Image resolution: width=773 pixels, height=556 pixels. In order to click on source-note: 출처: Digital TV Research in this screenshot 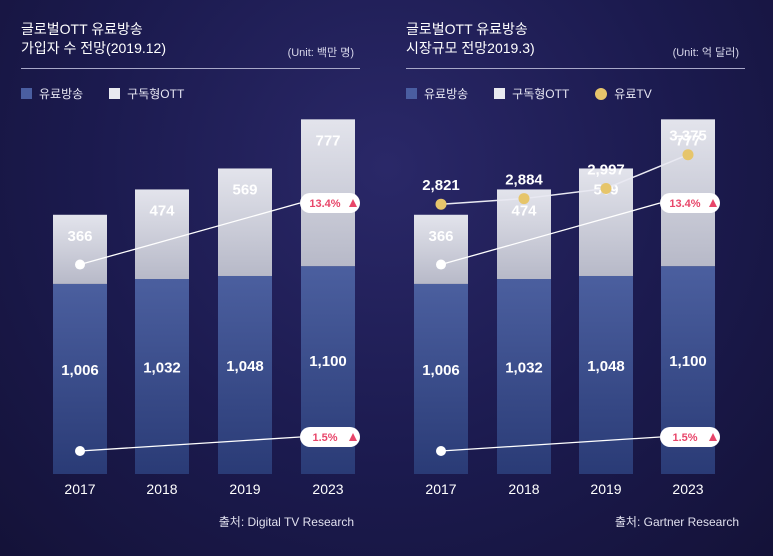, I will do `click(286, 522)`.